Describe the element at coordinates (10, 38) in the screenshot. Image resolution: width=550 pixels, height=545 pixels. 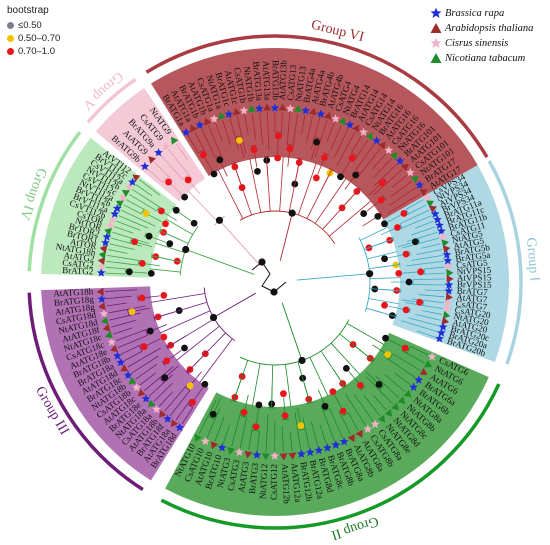
I see `yellow-dot-icon` at that location.